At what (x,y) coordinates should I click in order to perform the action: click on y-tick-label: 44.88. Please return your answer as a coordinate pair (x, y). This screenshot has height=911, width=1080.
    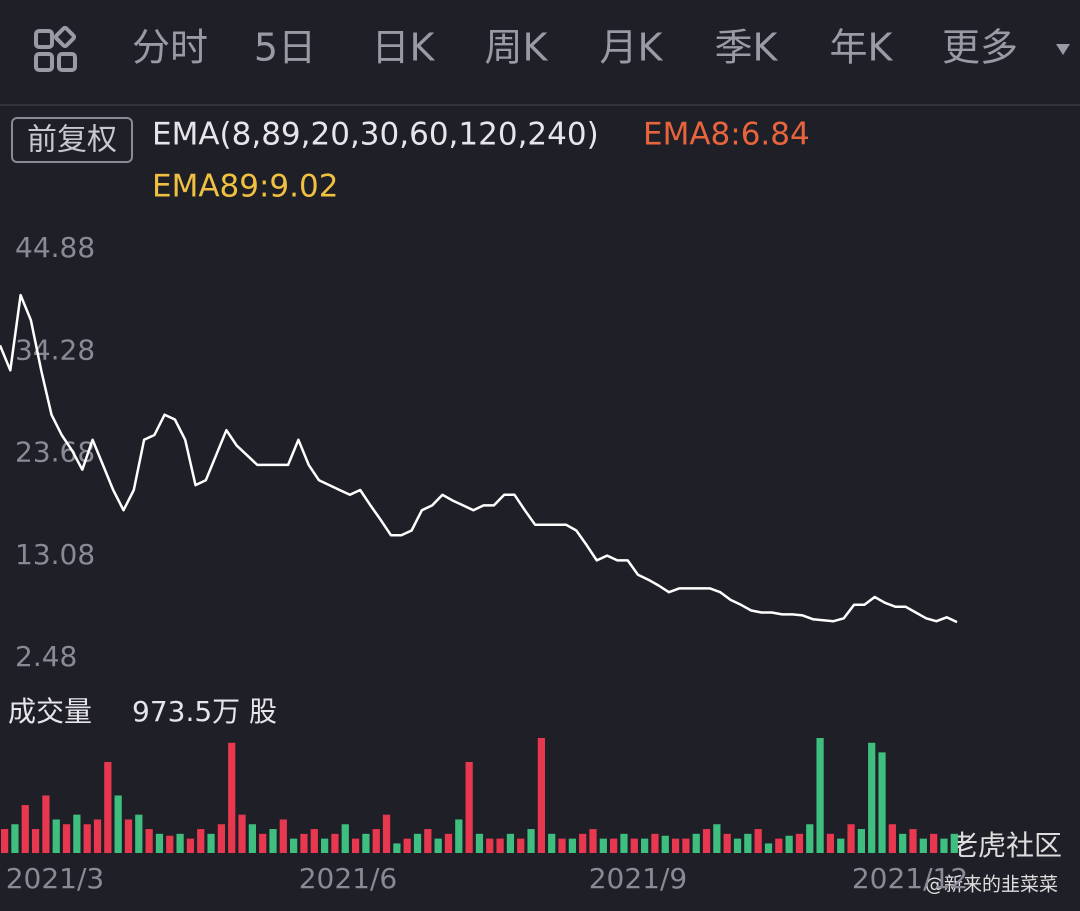
    Looking at the image, I should click on (55, 247).